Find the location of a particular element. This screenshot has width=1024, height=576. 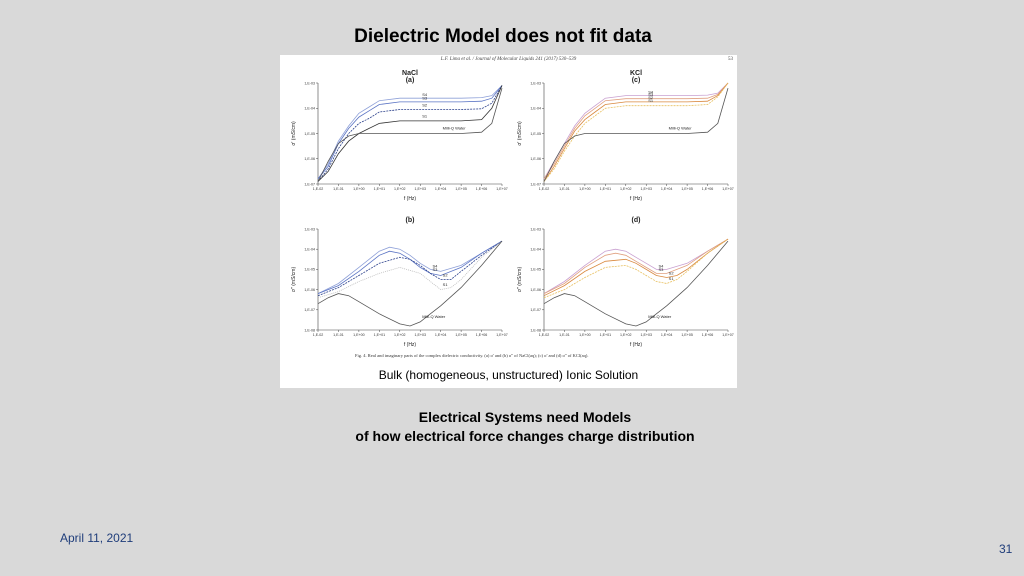

y-axis-label: σ' (mS/cm) is located at coordinates (294, 133).